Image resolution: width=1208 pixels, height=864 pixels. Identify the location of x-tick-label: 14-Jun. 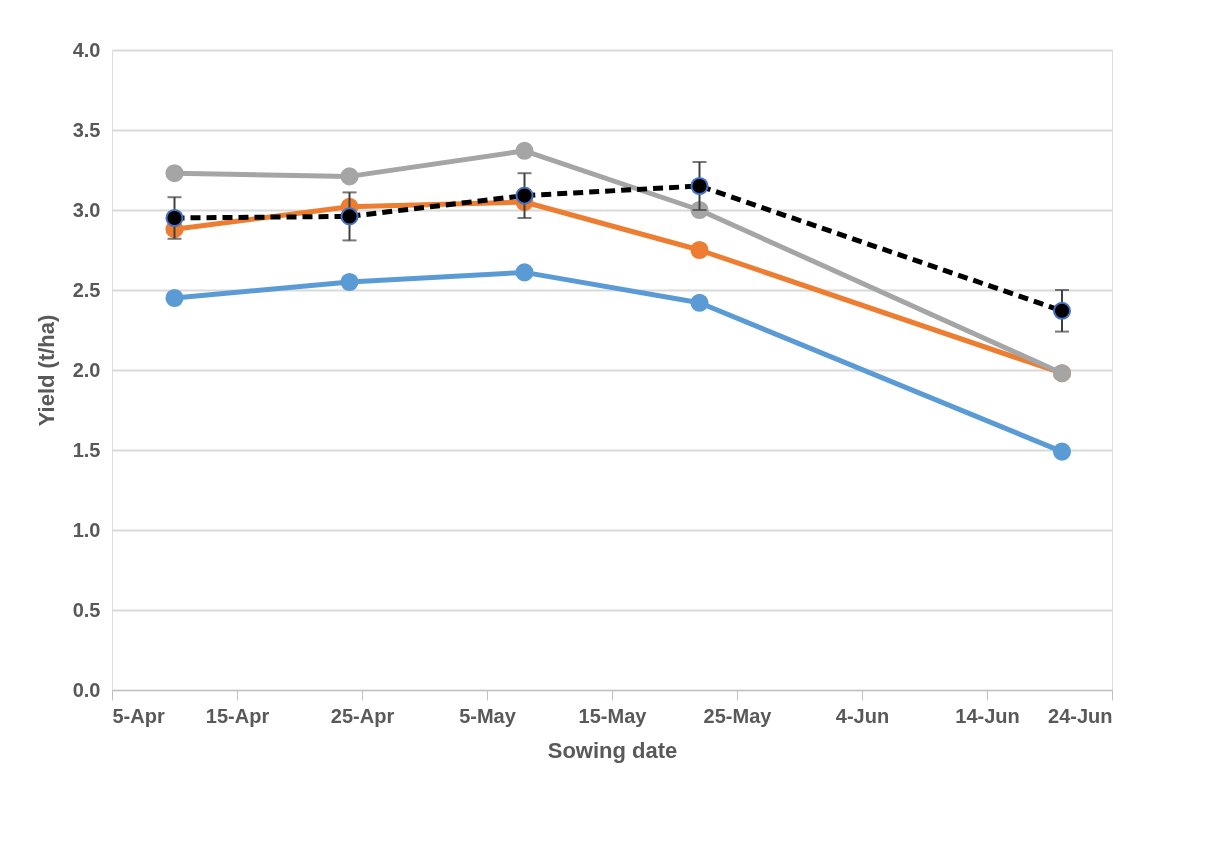
(987, 715).